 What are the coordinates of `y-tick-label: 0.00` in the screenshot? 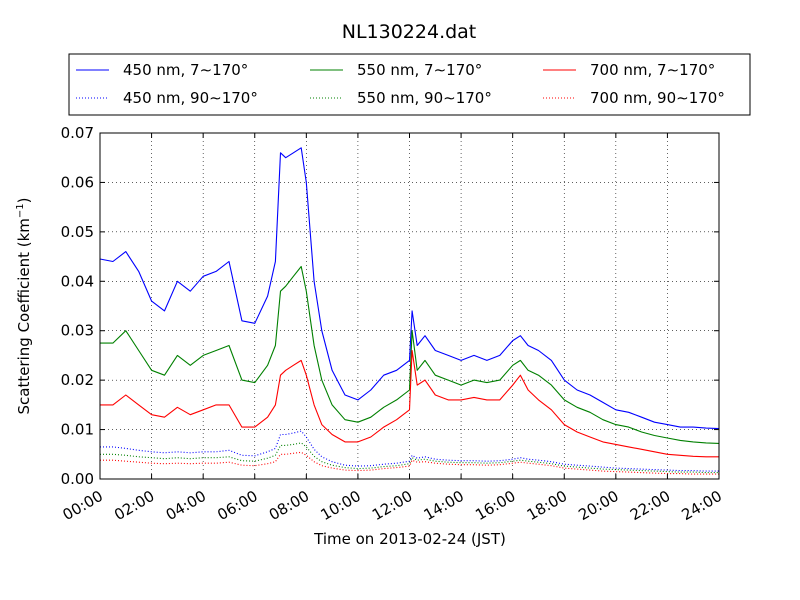 It's located at (77, 479).